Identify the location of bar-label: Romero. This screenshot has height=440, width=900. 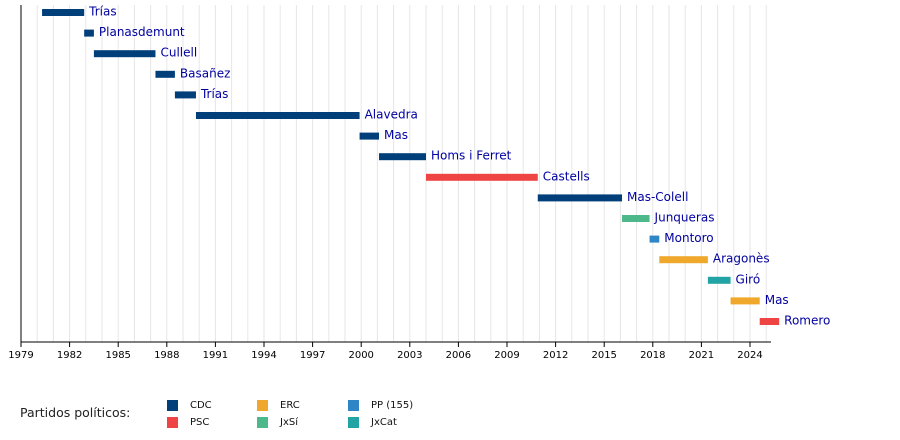
(807, 321).